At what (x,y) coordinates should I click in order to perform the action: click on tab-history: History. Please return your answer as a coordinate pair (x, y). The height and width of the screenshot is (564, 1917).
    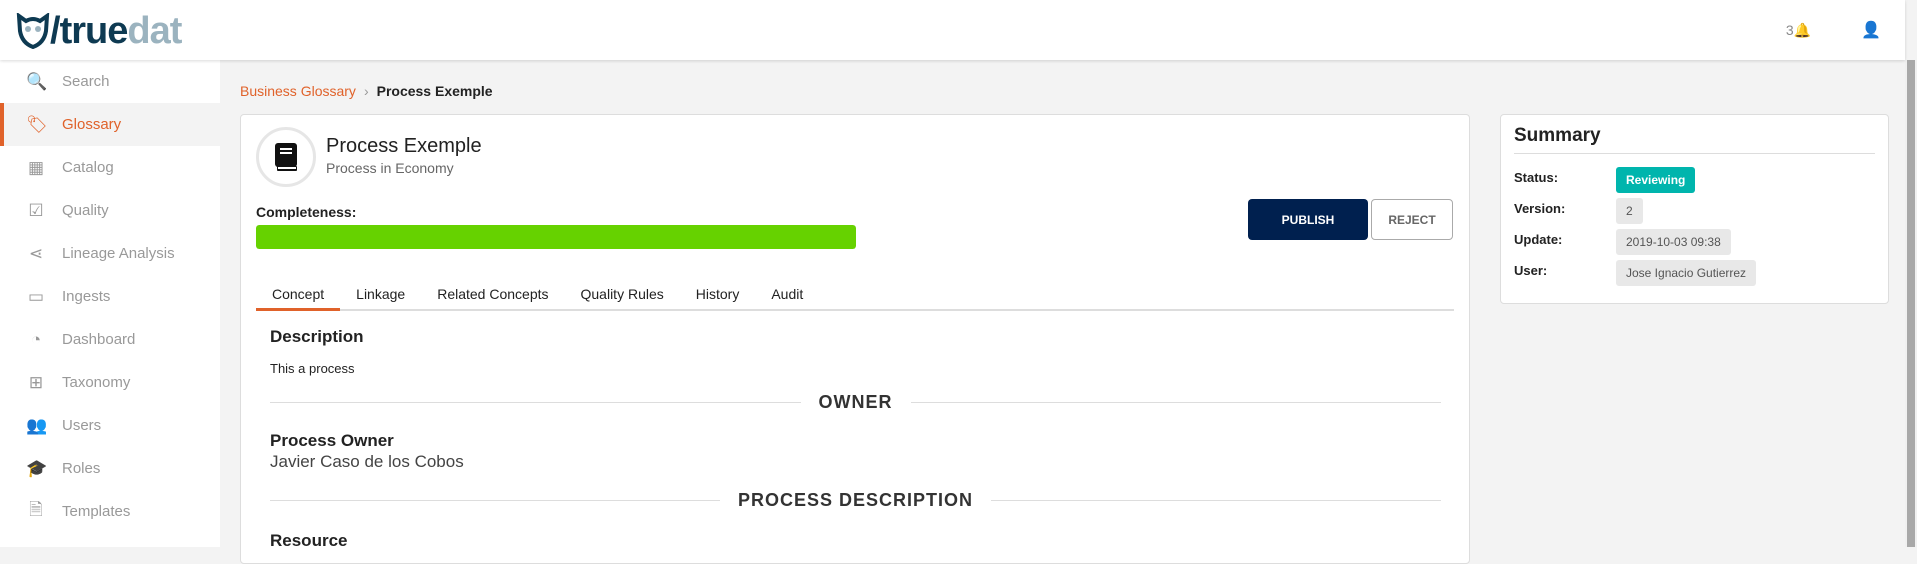
    Looking at the image, I should click on (717, 294).